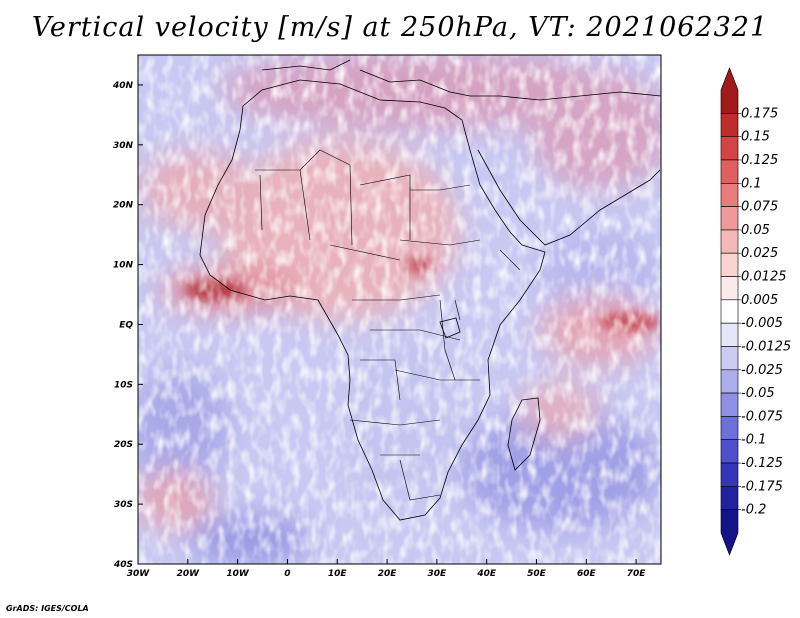  Describe the element at coordinates (759, 207) in the screenshot. I see `colorbar-label: 0.075` at that location.